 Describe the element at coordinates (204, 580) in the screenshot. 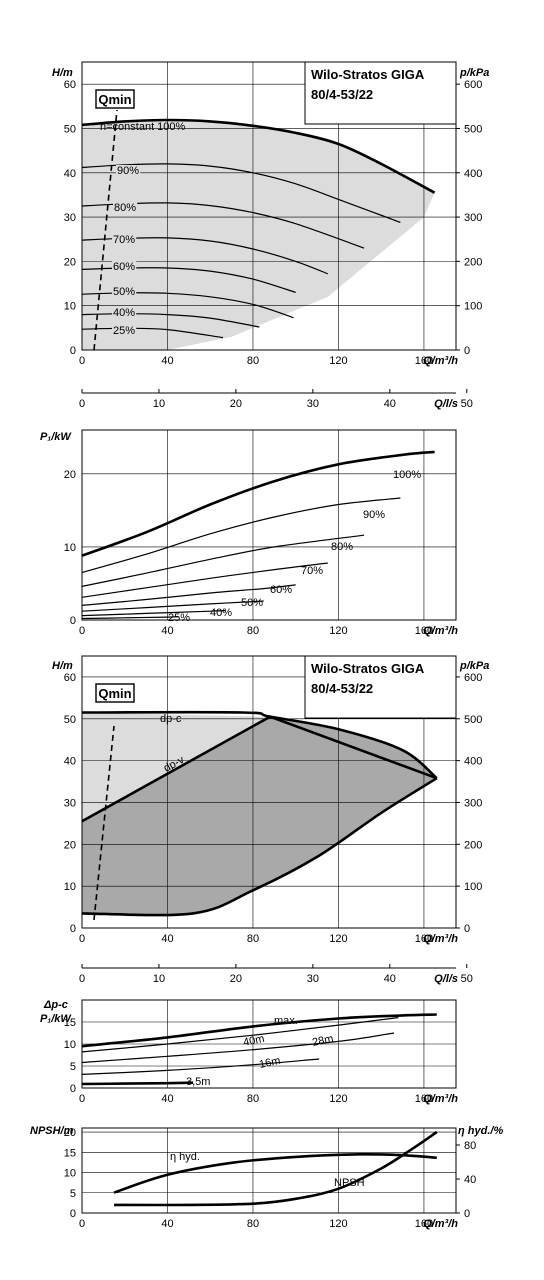

I see `power-curve-70-` at that location.